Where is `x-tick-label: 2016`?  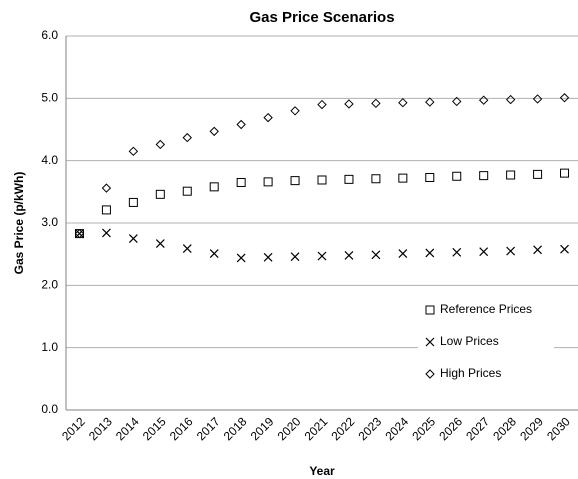
x-tick-label: 2016 is located at coordinates (181, 428).